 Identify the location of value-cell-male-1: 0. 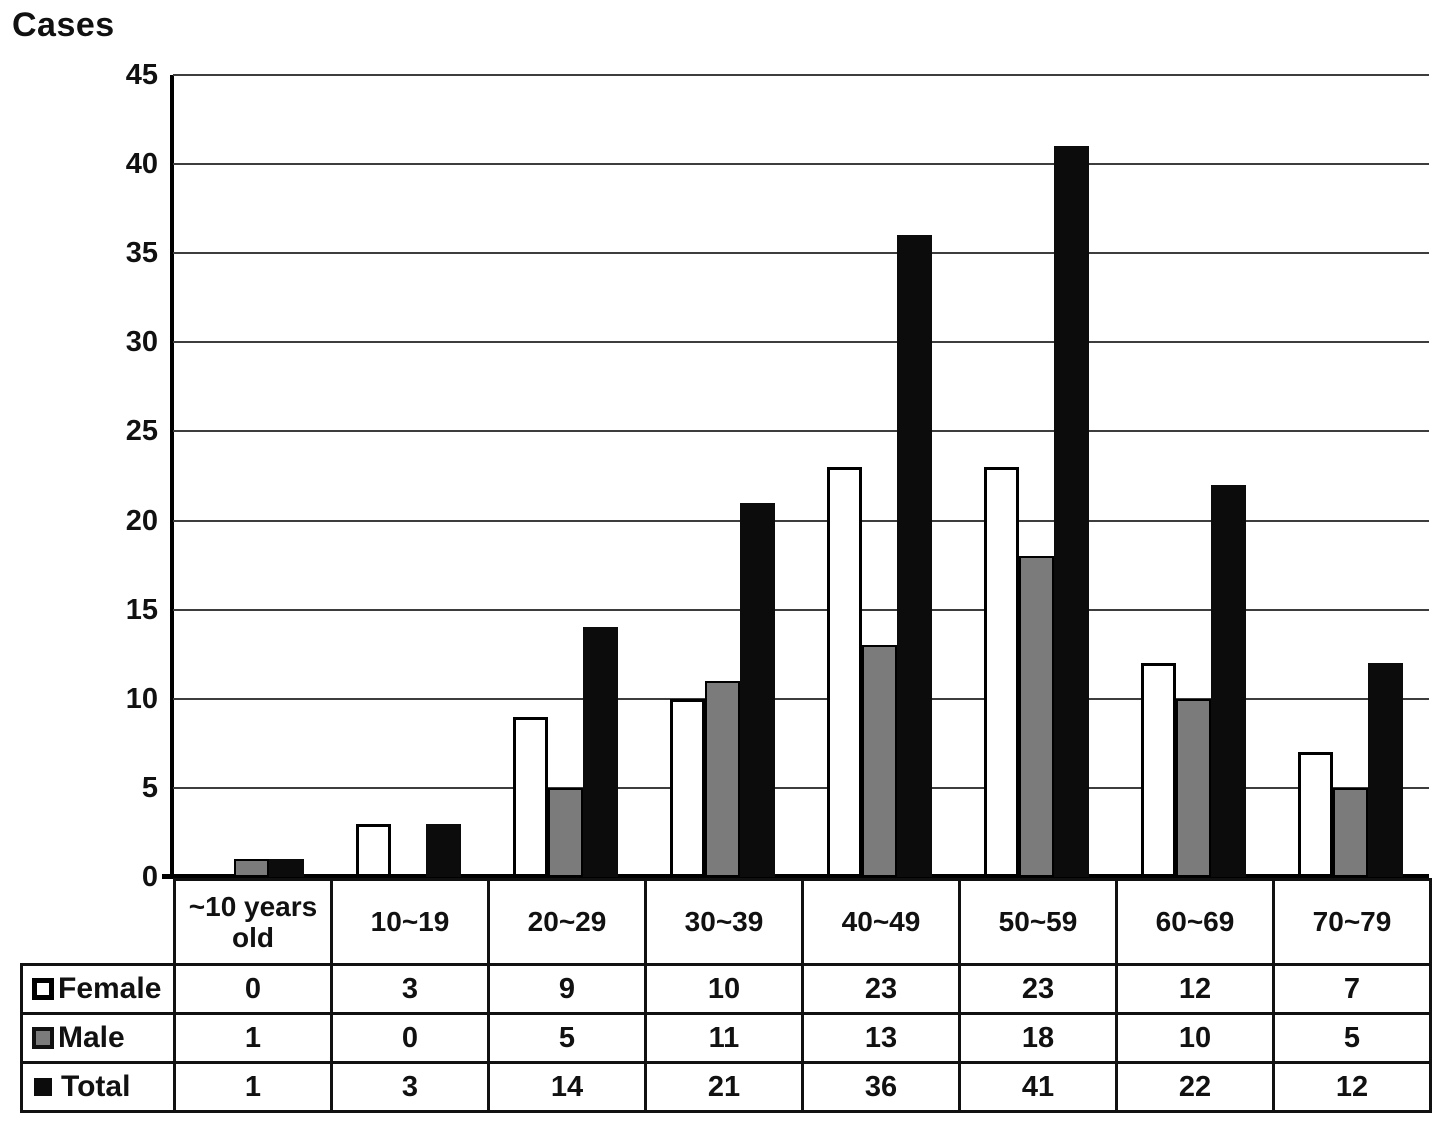
(410, 1038).